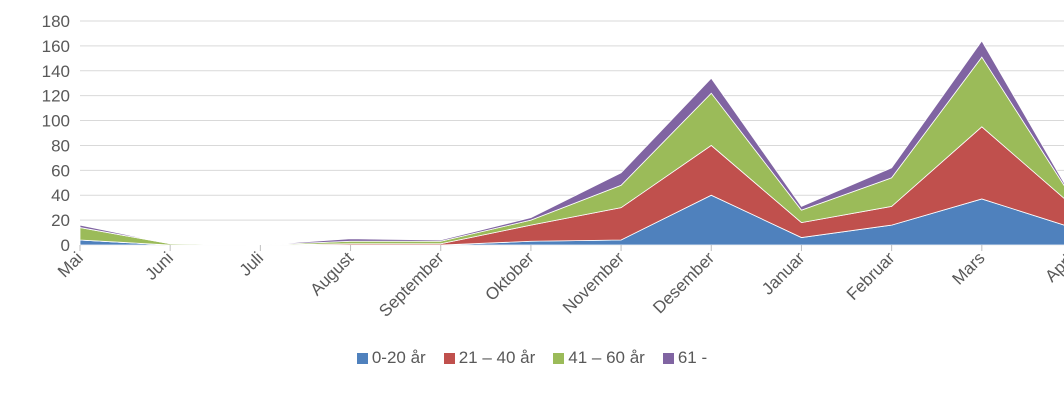 The height and width of the screenshot is (399, 1064). Describe the element at coordinates (60, 195) in the screenshot. I see `y-tick-label: 40` at that location.